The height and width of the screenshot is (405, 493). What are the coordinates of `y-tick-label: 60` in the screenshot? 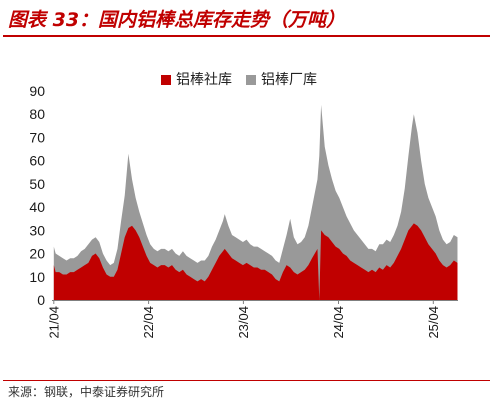 It's located at (37, 161).